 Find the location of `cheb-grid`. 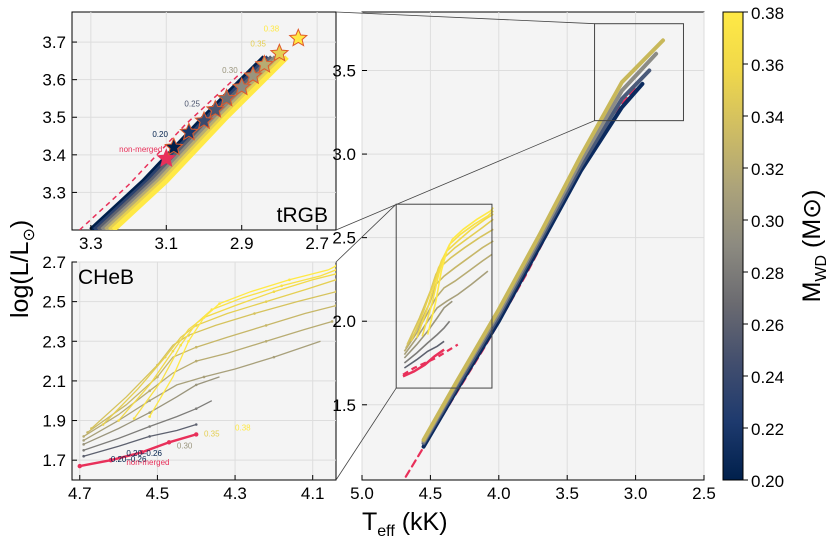

cheb-grid is located at coordinates (204, 370).